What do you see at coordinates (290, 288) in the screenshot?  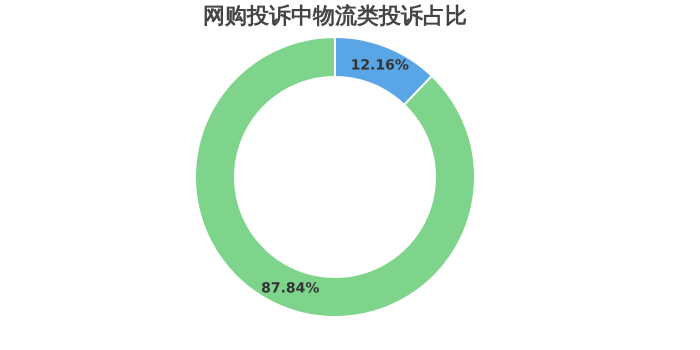 I see `data-label: 87.84%` at bounding box center [290, 288].